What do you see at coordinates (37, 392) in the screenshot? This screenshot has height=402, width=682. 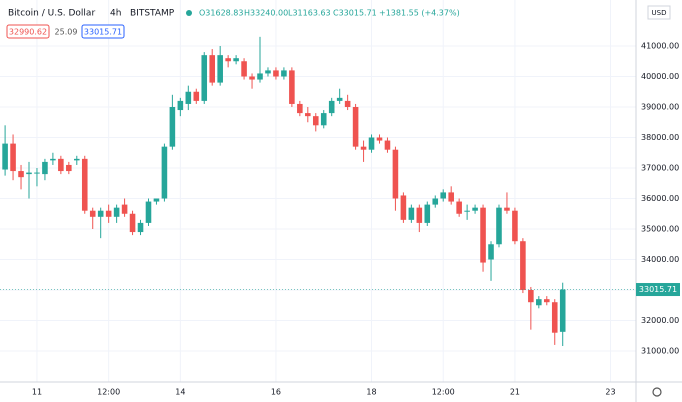 I see `x-tick-label: 11` at bounding box center [37, 392].